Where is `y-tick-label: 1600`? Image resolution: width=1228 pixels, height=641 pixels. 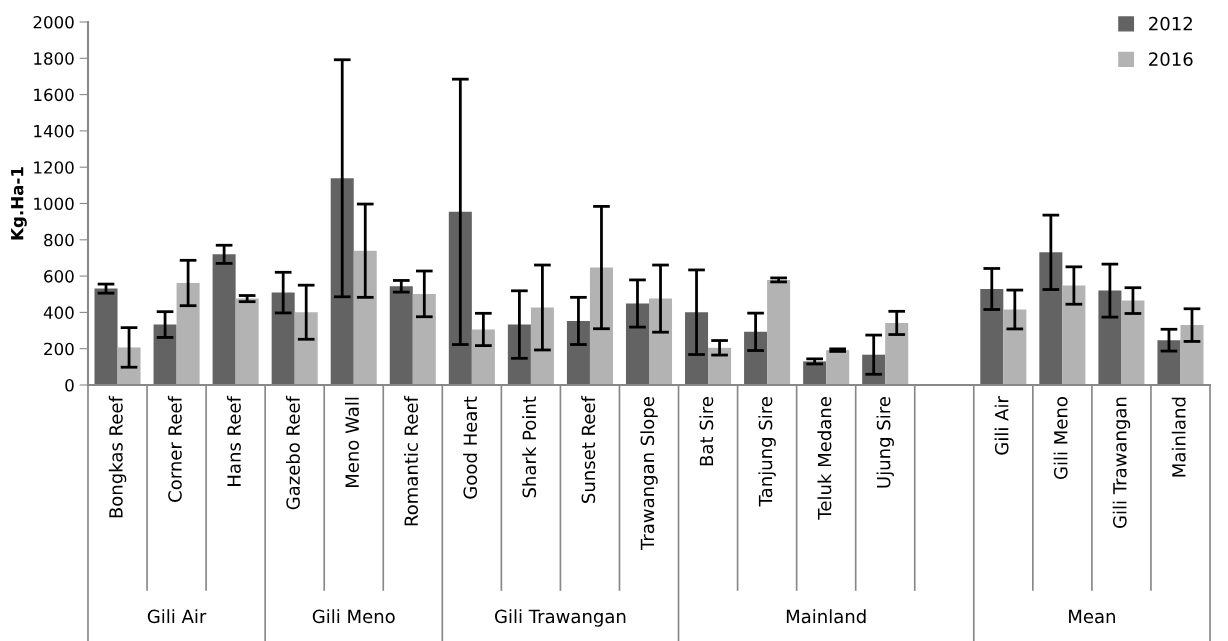
y-tick-label: 1600 is located at coordinates (54, 95).